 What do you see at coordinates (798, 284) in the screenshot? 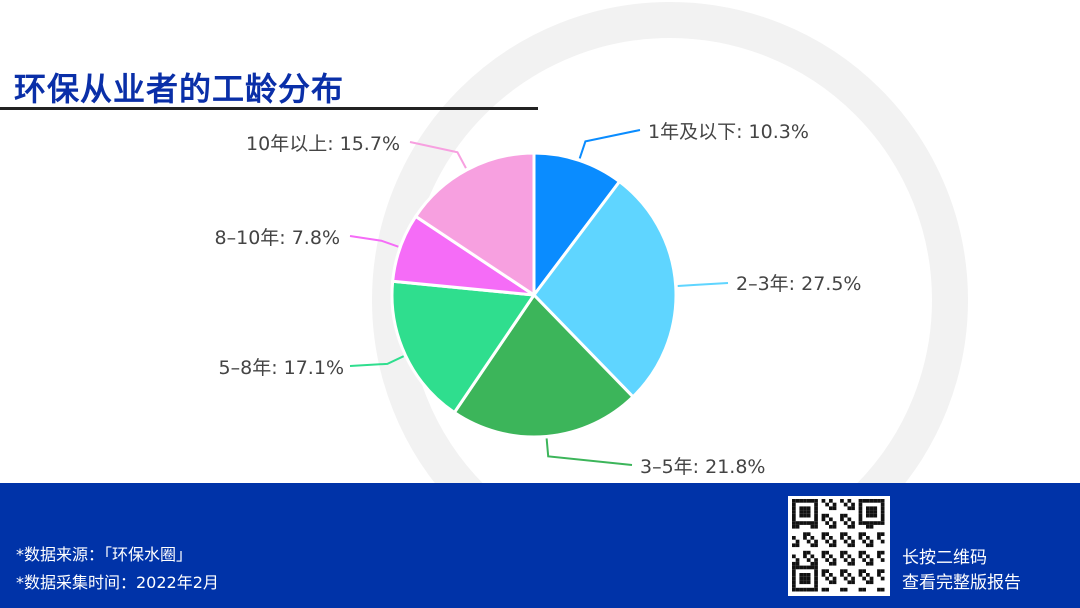
I see `data-label: 2–3年: 27.5%` at bounding box center [798, 284].